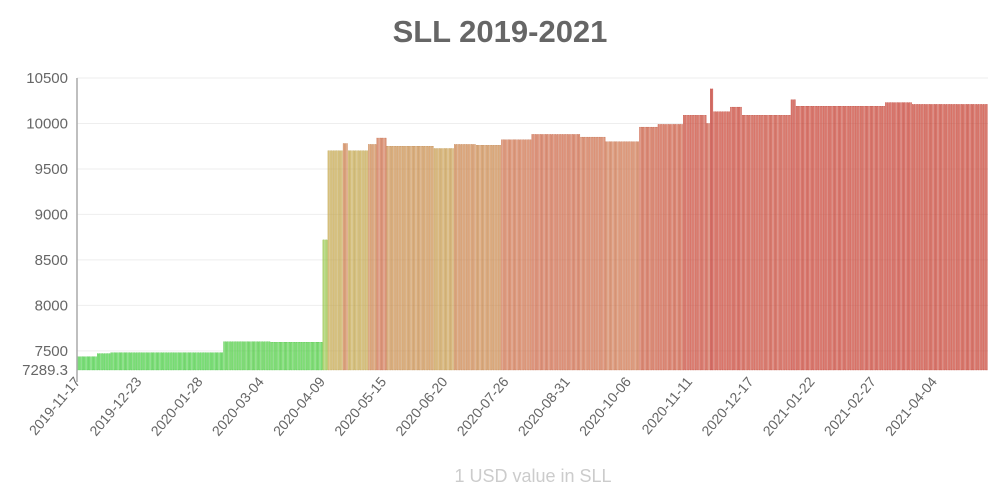  Describe the element at coordinates (299, 405) in the screenshot. I see `x-tick-label: 2020-04-09` at that location.